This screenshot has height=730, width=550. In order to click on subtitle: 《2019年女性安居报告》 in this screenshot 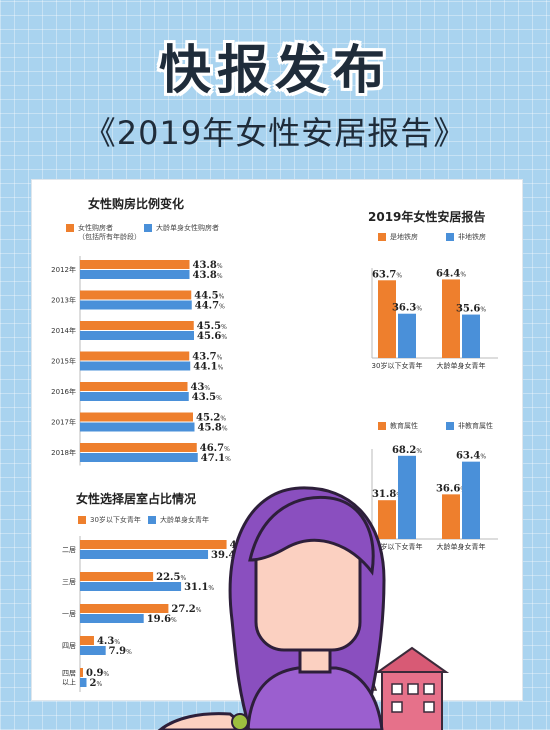, I will do `click(275, 133)`.